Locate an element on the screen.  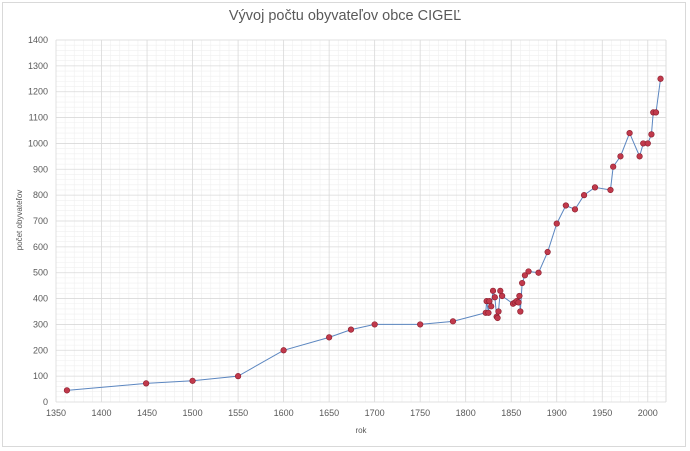
x-tick-label: 1550 is located at coordinates (238, 413).